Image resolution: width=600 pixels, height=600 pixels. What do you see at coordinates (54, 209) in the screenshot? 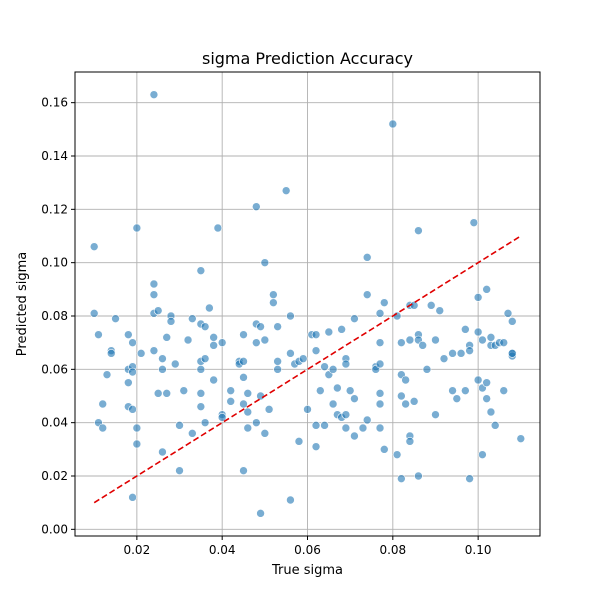
I see `y-tick-label: 0.12` at bounding box center [54, 209].